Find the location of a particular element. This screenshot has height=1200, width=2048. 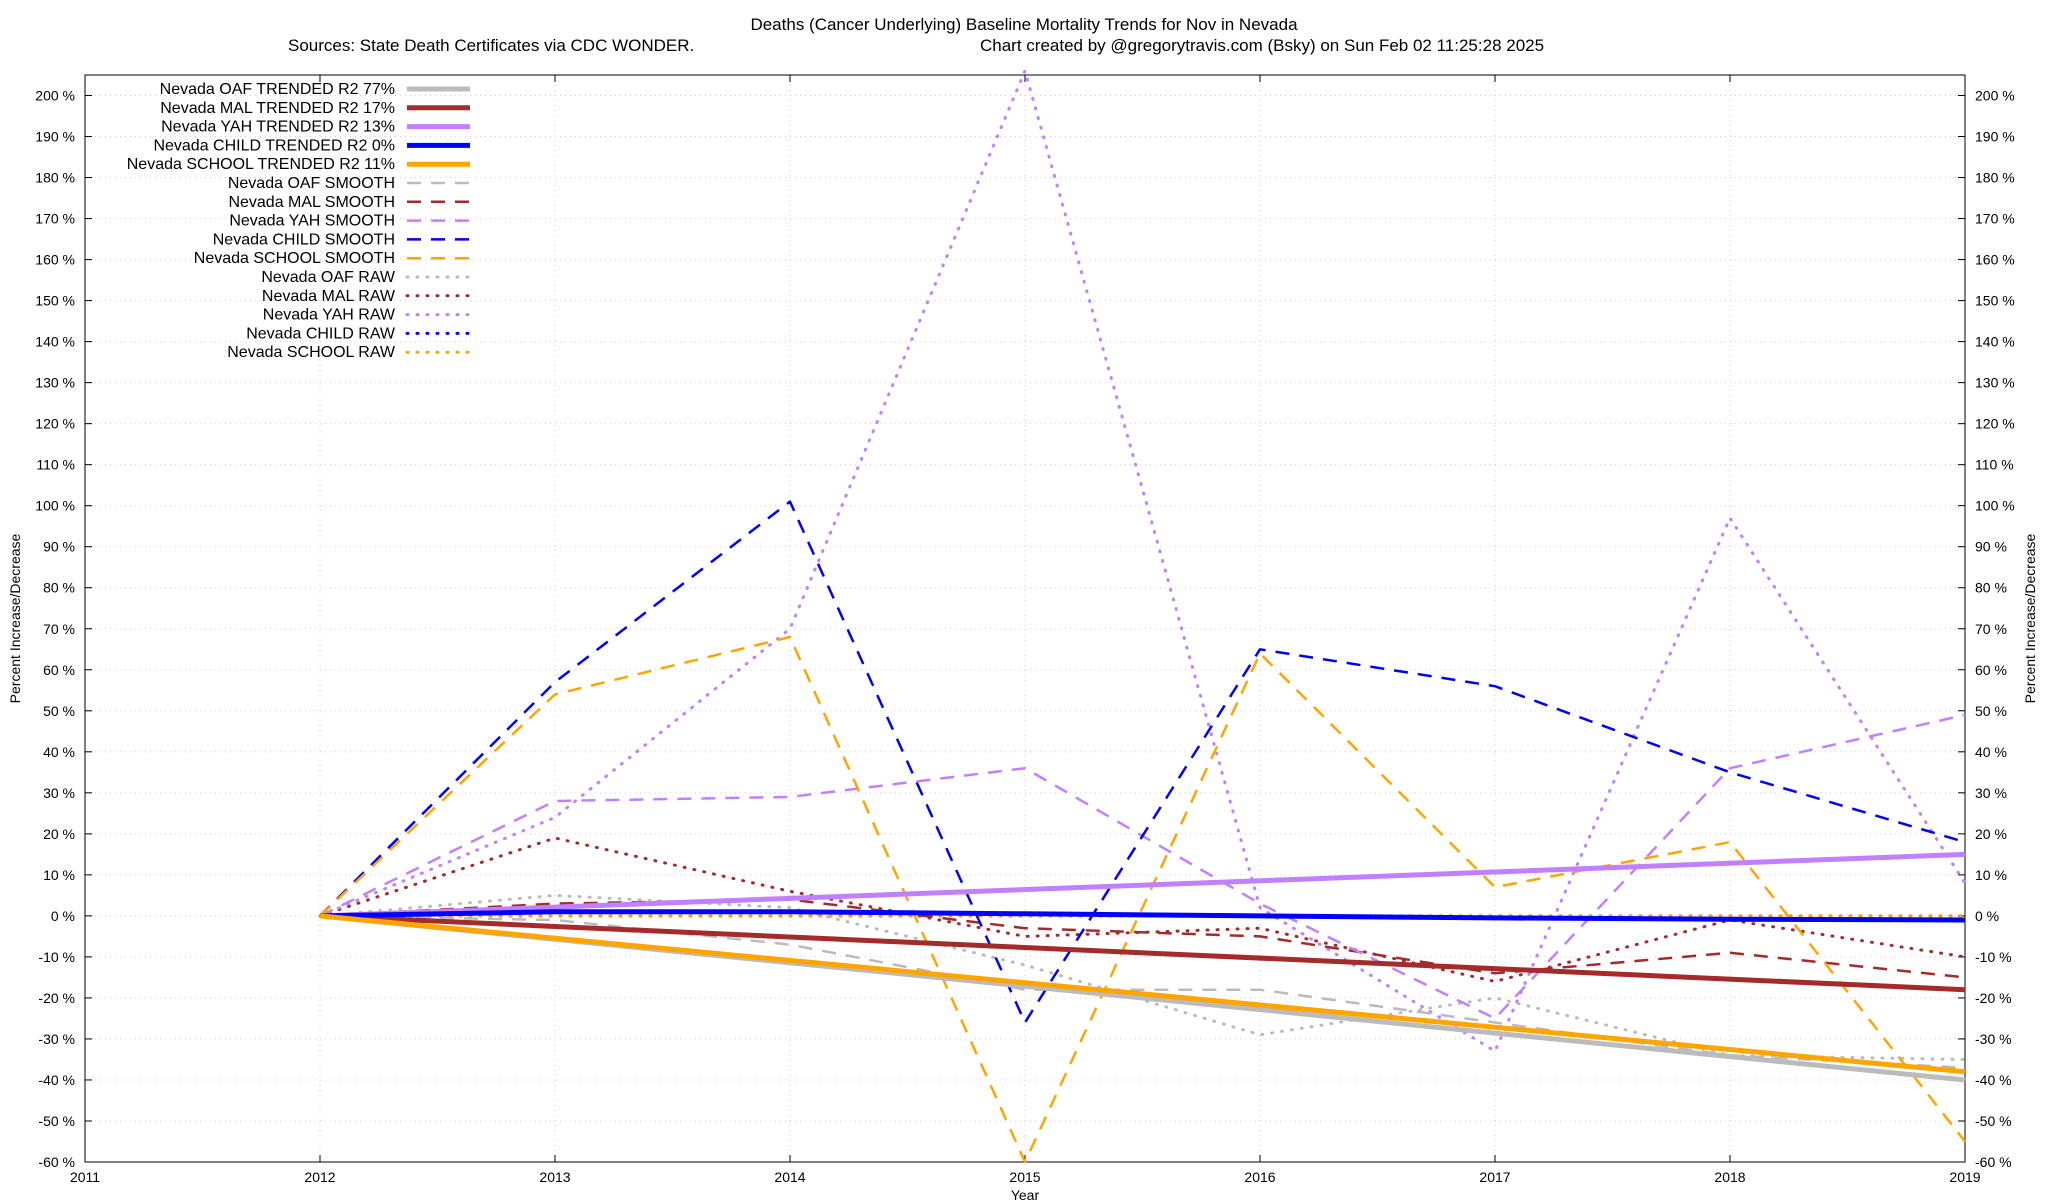

y-tick-label-left: 80 % is located at coordinates (59, 588).